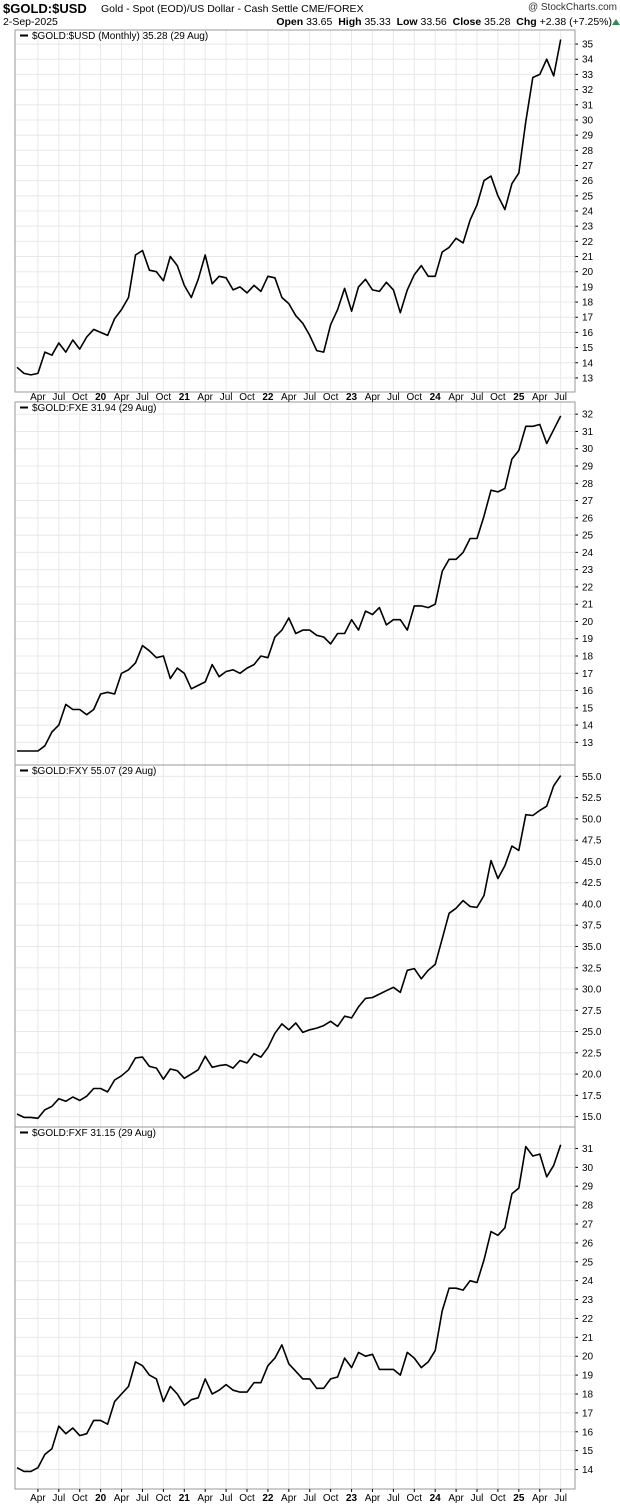 Image resolution: width=620 pixels, height=1504 pixels. I want to click on panel-0-ytick-label-20: 33, so click(588, 75).